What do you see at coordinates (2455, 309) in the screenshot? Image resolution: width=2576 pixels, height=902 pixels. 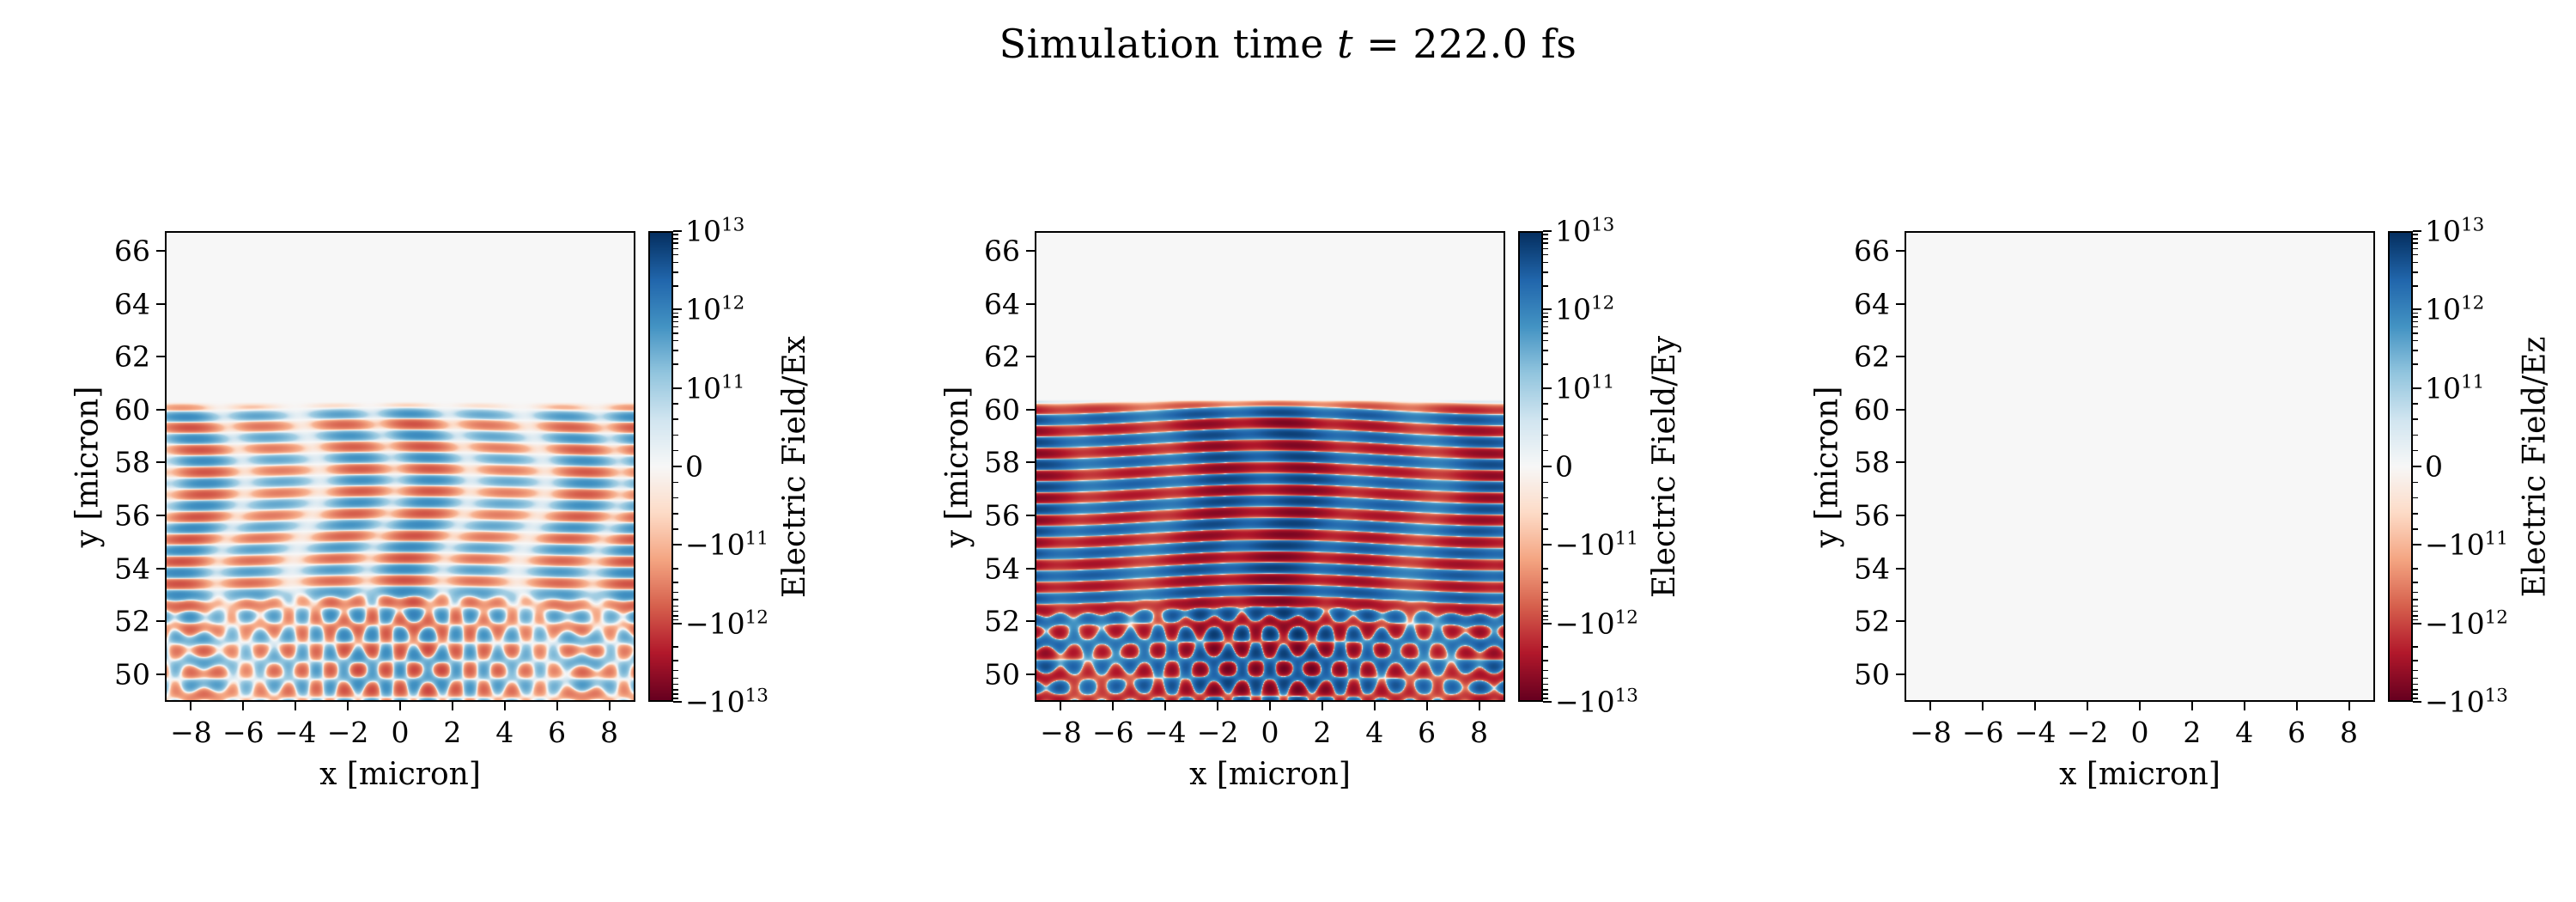 I see `colorbar-tick-label: 1012` at bounding box center [2455, 309].